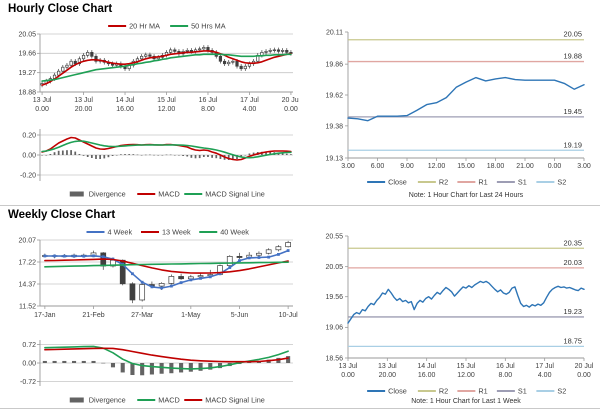  I want to click on pivot-label-r2: 20.35, so click(573, 242).